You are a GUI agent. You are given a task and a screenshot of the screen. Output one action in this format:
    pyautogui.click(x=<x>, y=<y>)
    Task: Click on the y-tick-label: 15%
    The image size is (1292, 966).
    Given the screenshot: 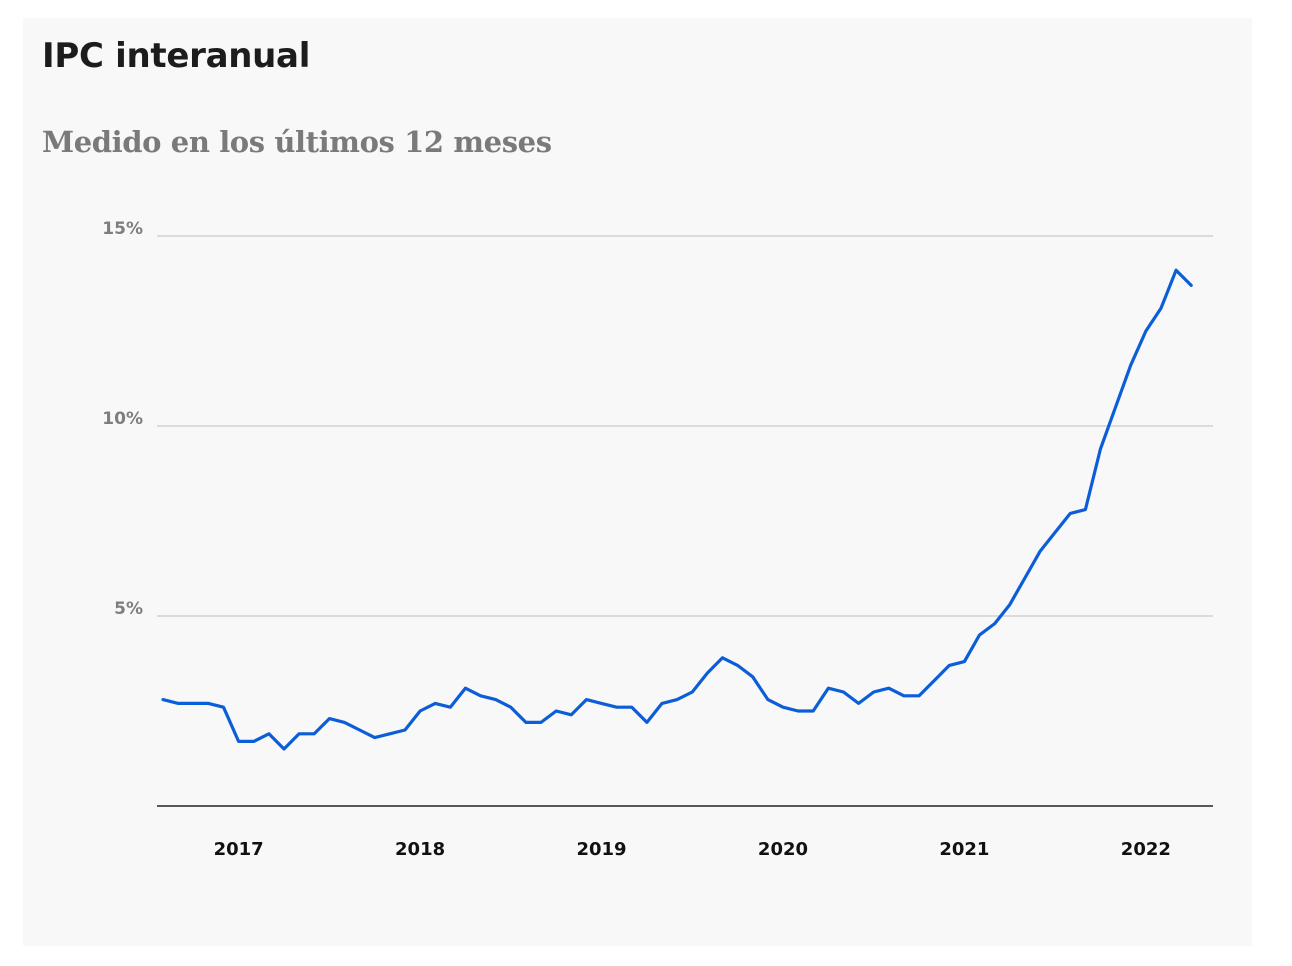 What is the action you would take?
    pyautogui.click(x=122, y=229)
    